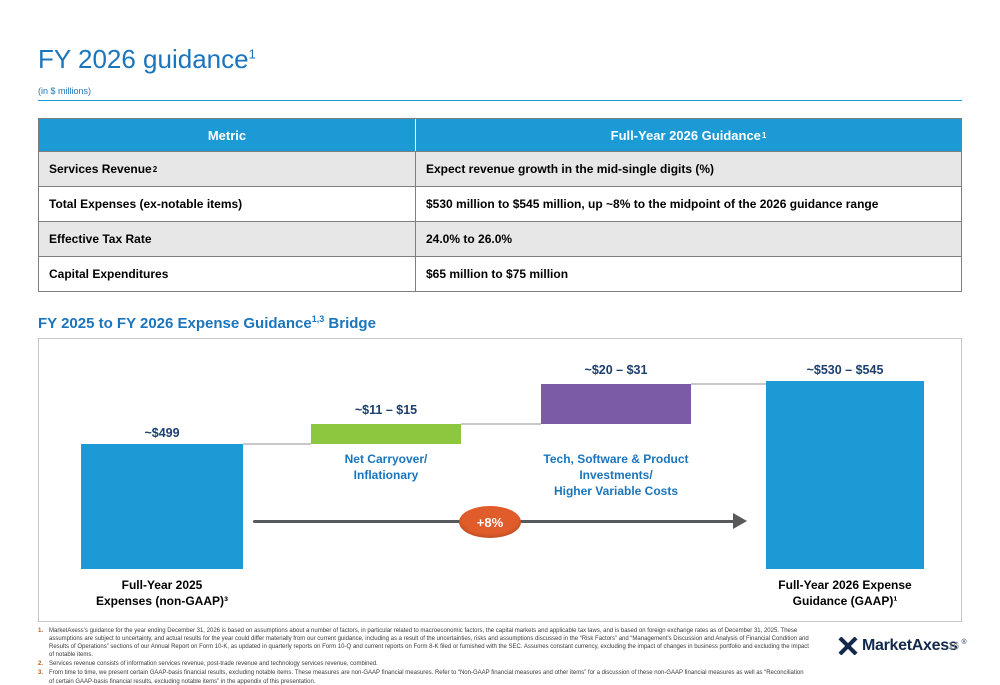 The image size is (1000, 685). What do you see at coordinates (227, 135) in the screenshot?
I see `col-header-metric: Metric` at bounding box center [227, 135].